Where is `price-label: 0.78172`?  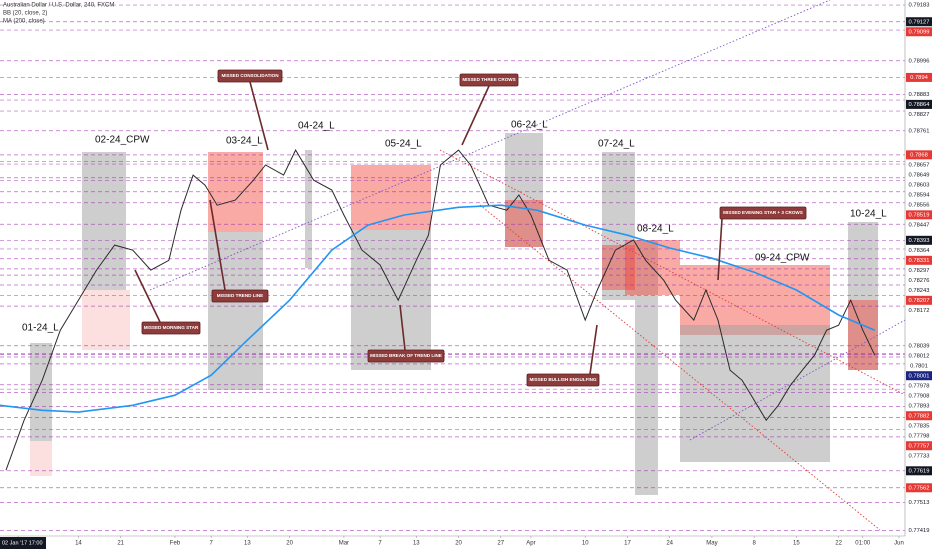 price-label: 0.78172 is located at coordinates (919, 311).